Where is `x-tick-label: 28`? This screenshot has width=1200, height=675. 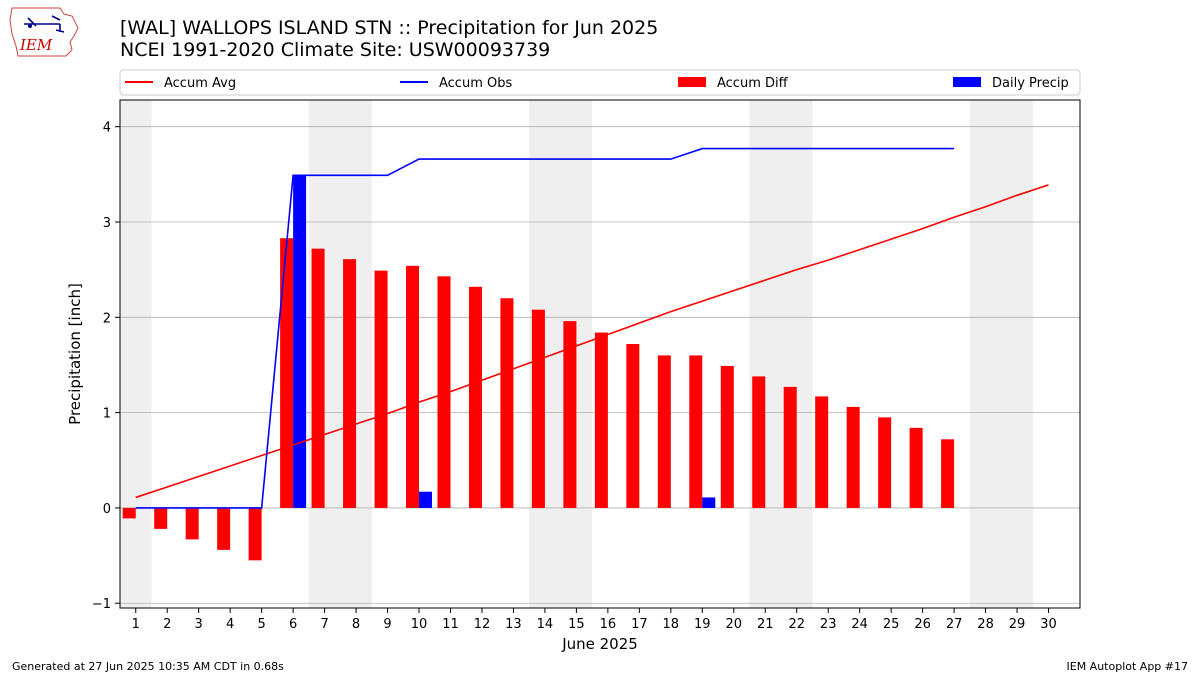
x-tick-label: 28 is located at coordinates (985, 624).